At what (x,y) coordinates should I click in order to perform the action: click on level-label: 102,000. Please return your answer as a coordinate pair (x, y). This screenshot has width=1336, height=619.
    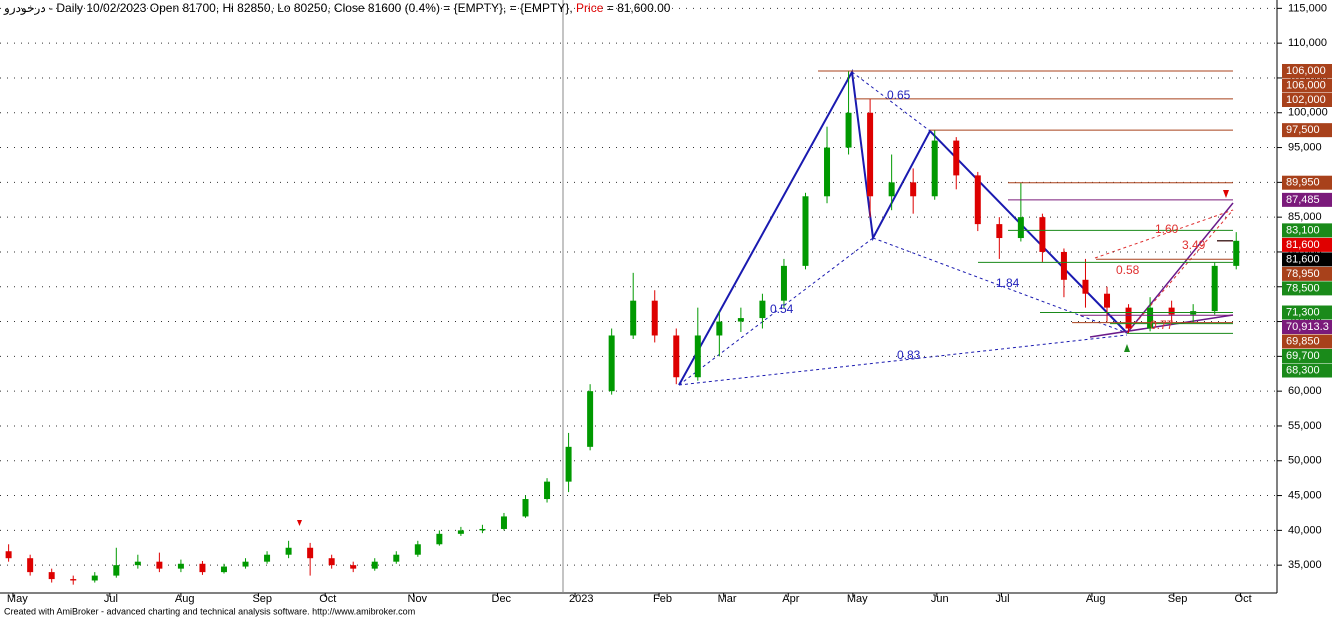
    Looking at the image, I should click on (1306, 100).